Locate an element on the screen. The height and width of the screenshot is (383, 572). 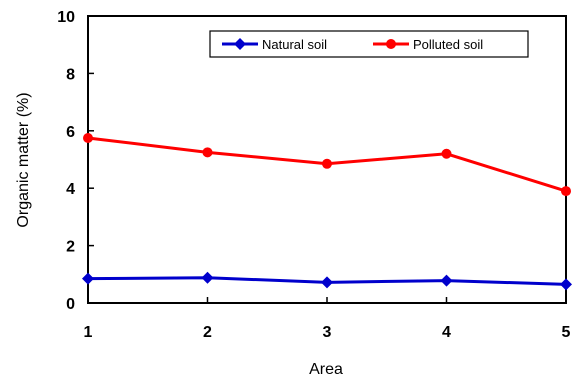
y-tick-label: 8 is located at coordinates (70, 74).